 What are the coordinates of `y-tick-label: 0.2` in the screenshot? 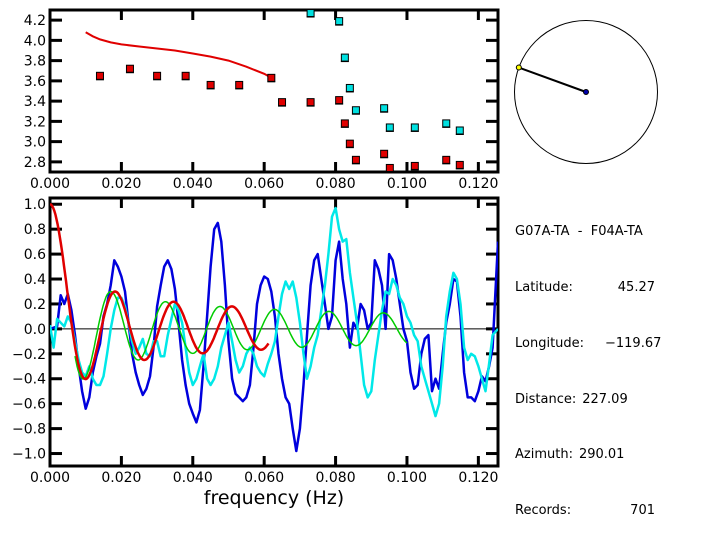 It's located at (35, 305).